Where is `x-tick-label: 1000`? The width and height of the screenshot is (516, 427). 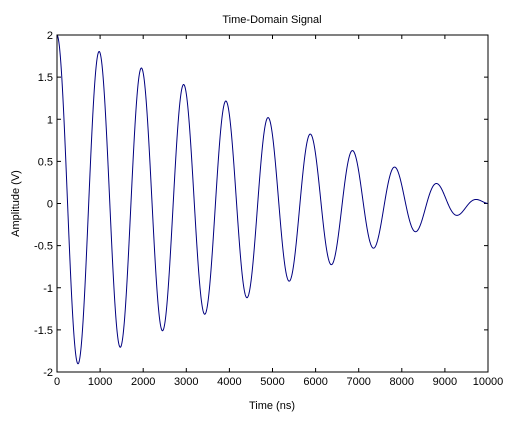
x-tick-label: 1000 is located at coordinates (100, 382).